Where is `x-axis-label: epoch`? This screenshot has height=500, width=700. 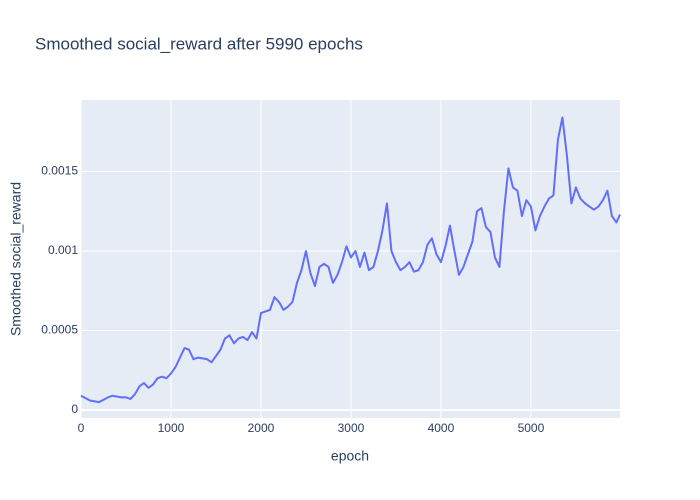
x-axis-label: epoch is located at coordinates (350, 456).